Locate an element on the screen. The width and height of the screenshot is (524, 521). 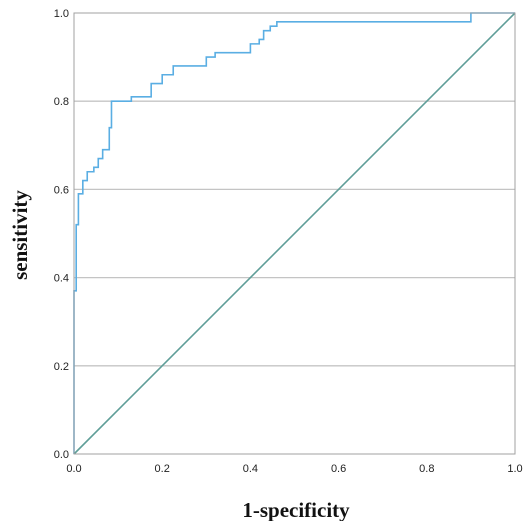
y-tick-label: 1.0 is located at coordinates (61, 14).